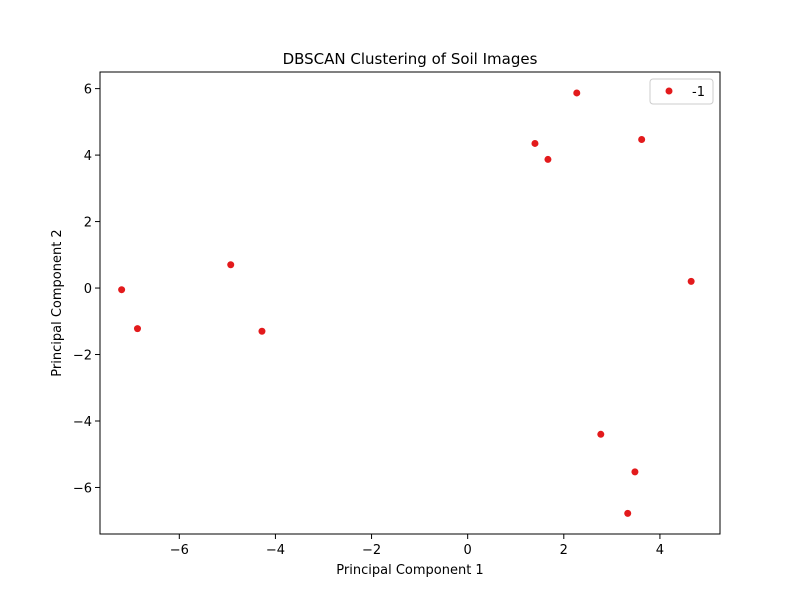 The image size is (800, 600). I want to click on x-tick-label: −4, so click(275, 550).